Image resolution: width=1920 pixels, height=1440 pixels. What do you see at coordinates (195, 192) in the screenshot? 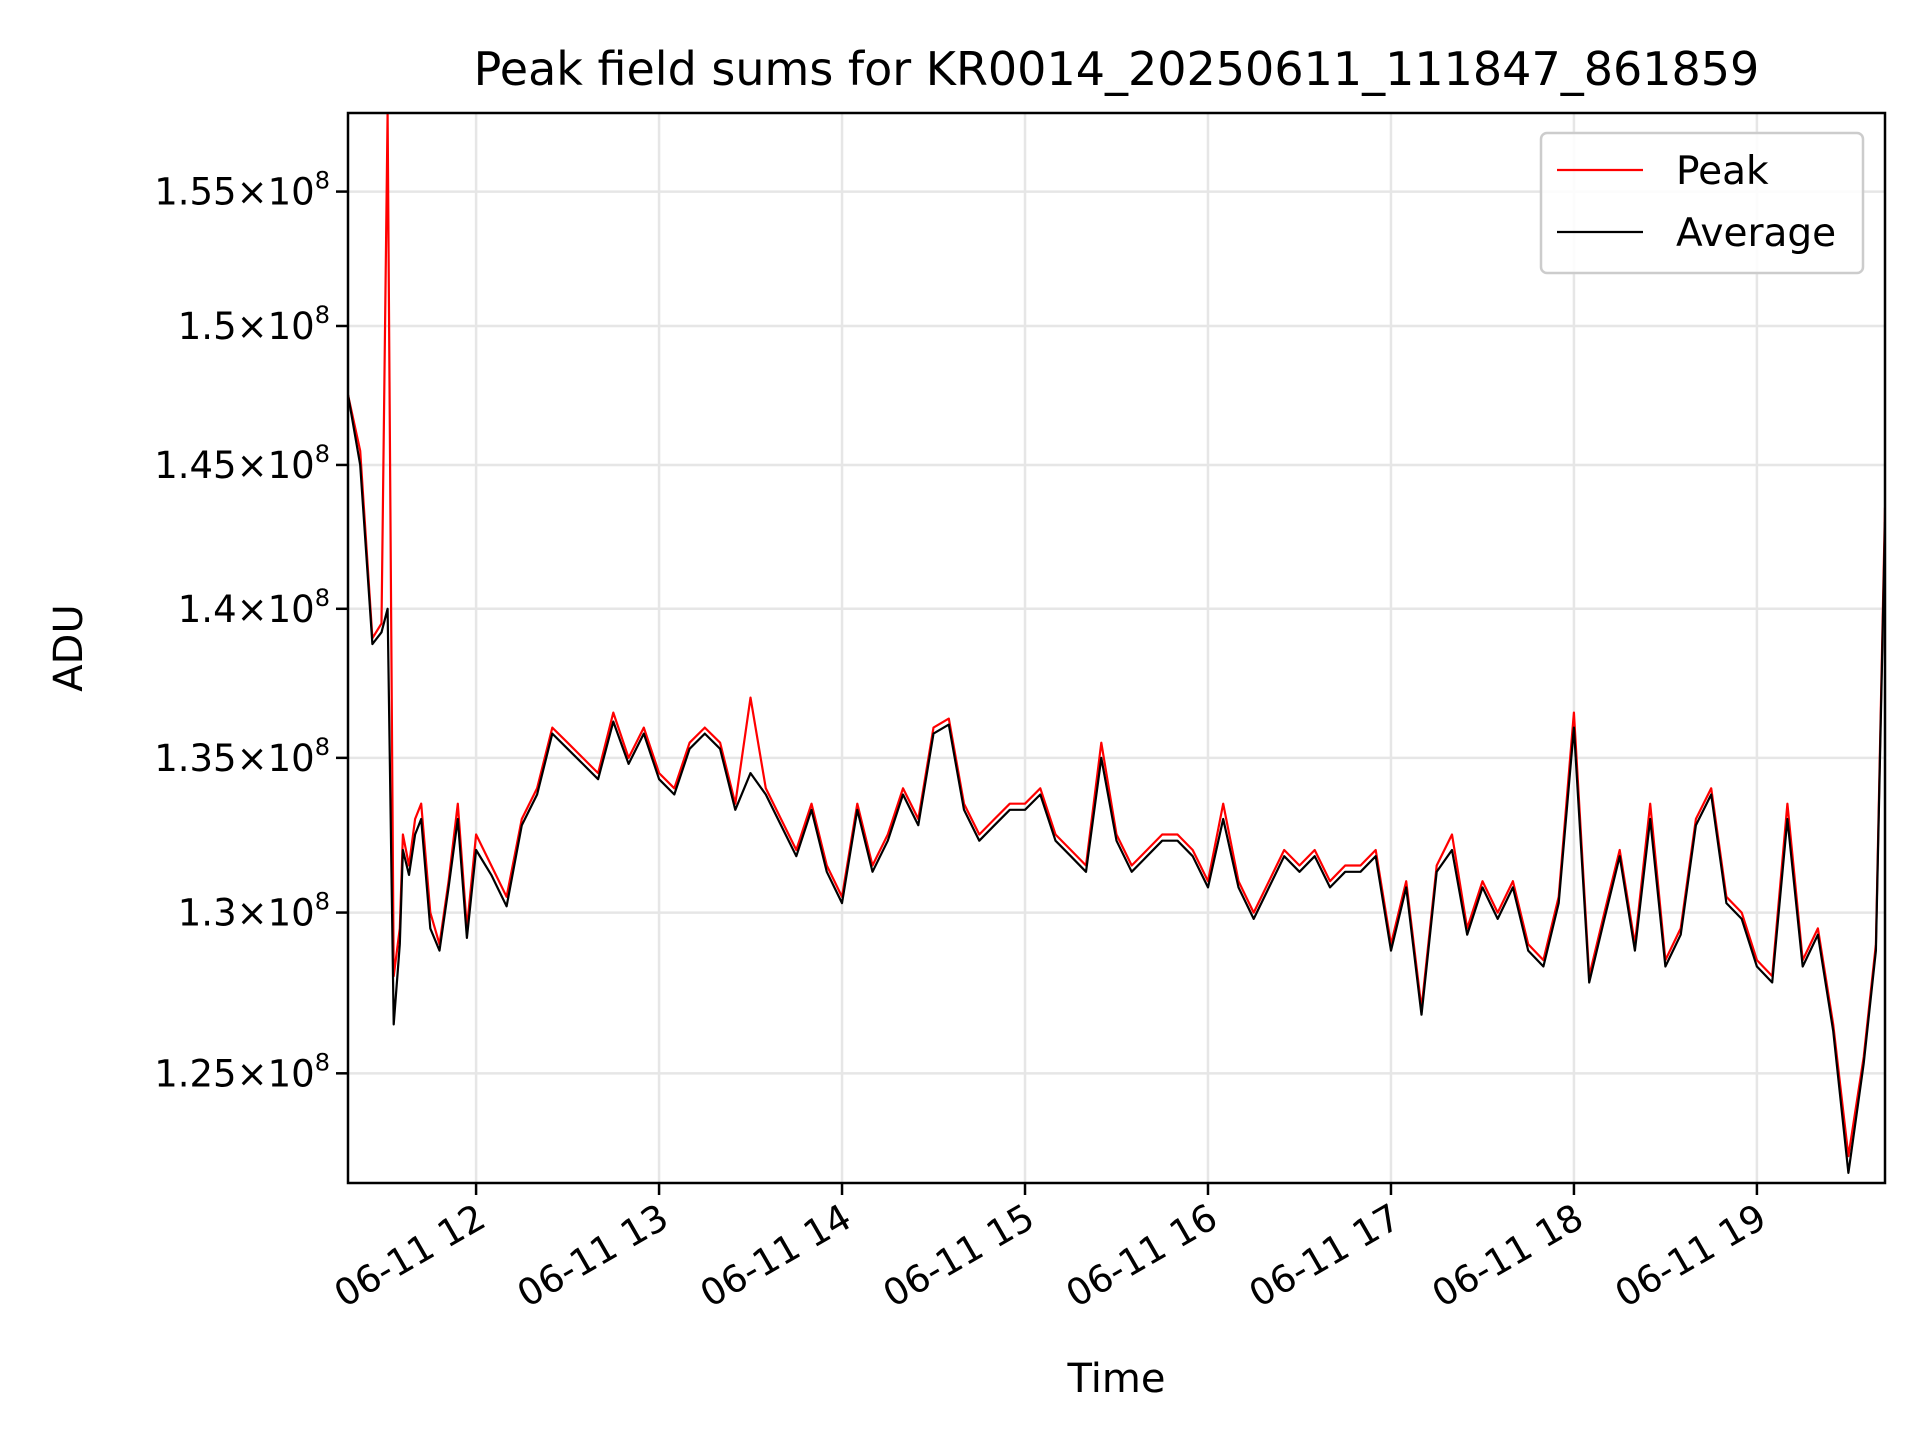
I see `y-tick-mantissa: 1.55` at bounding box center [195, 192].